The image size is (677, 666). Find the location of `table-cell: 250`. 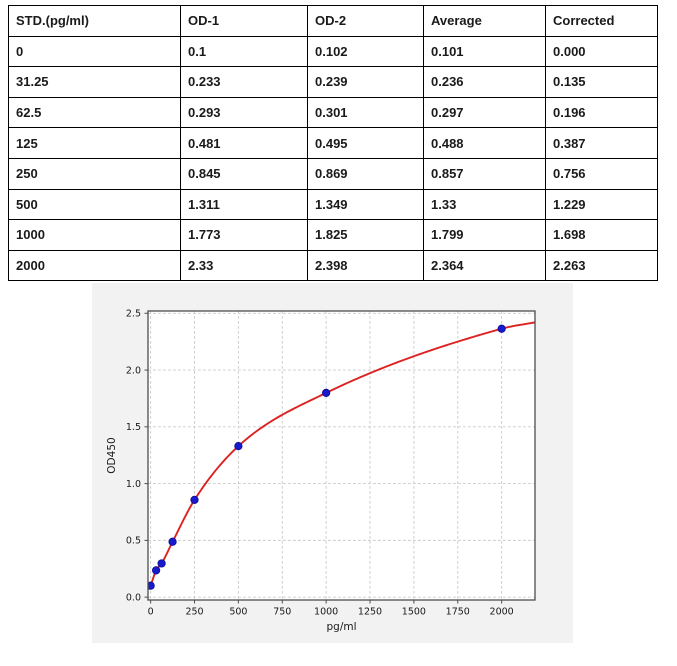

table-cell: 250 is located at coordinates (94, 173).